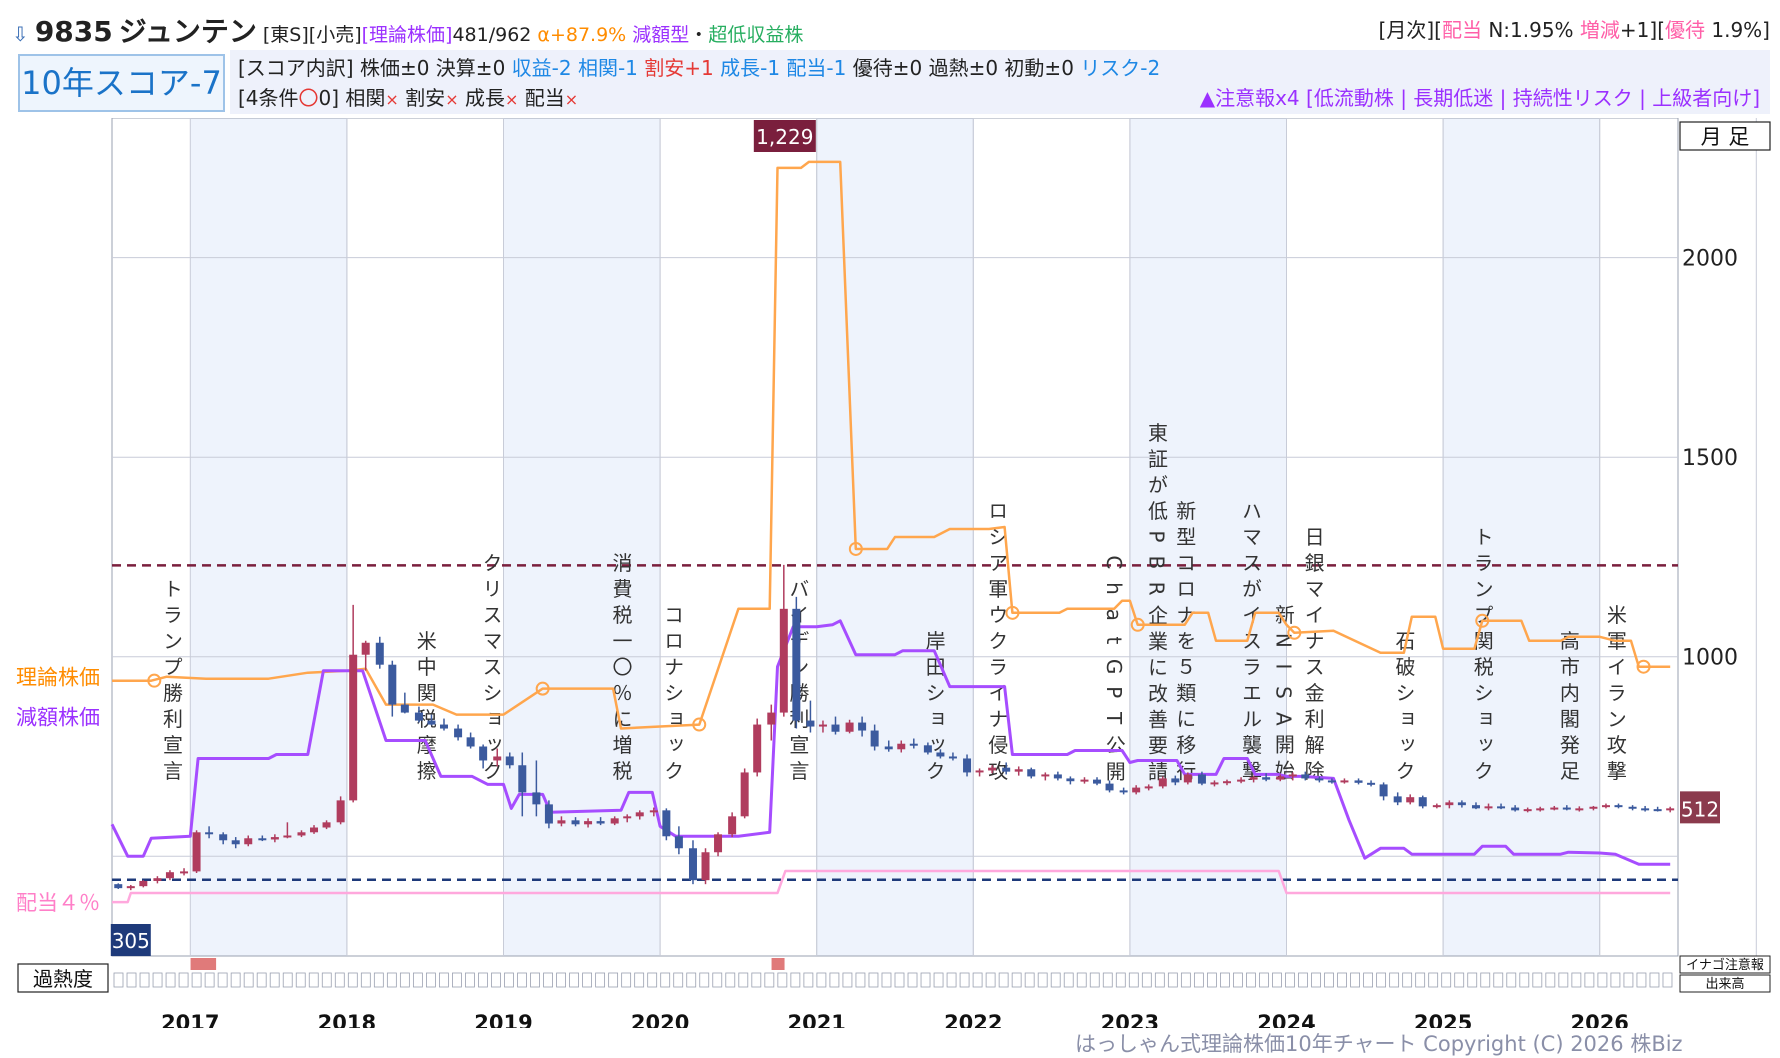 The image size is (1780, 1058). I want to click on event-label-char: ナ, so click(673, 666).